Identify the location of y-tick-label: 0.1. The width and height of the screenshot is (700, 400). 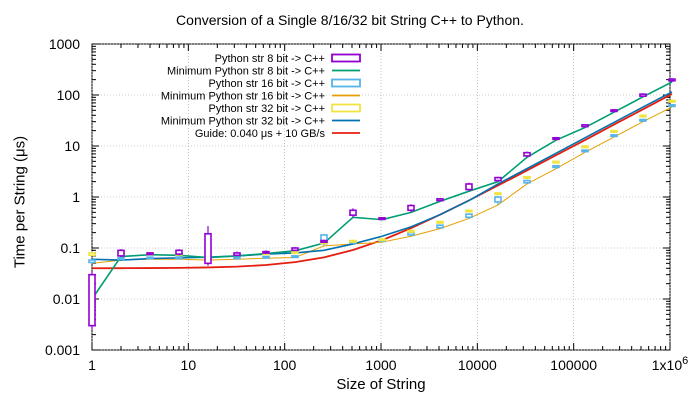
(71, 248).